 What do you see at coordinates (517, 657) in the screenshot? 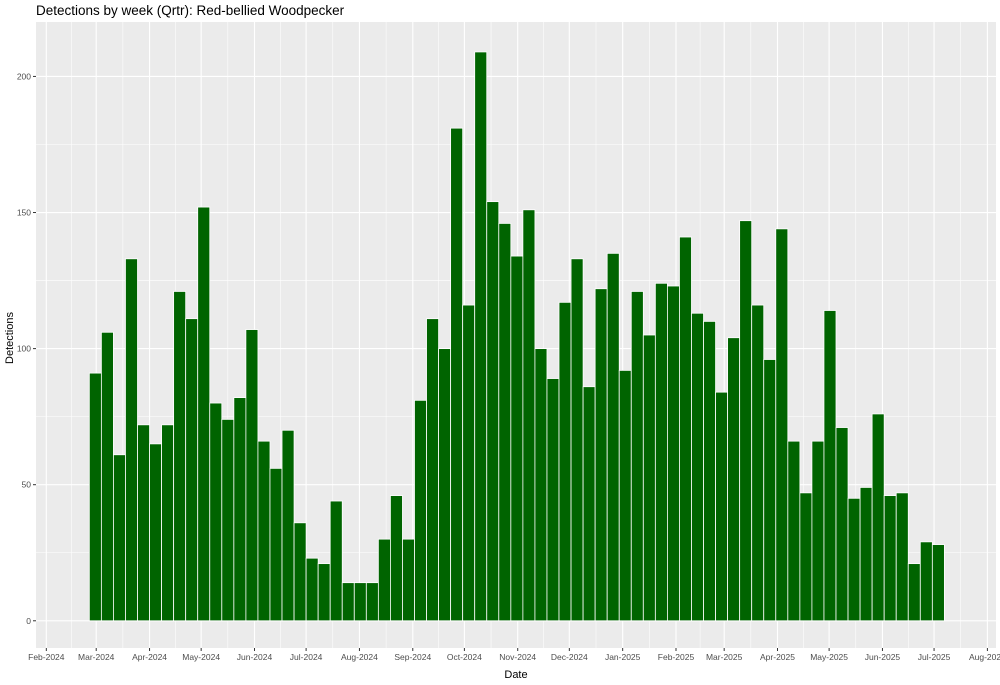
I see `x-tick-label: Nov-2024` at bounding box center [517, 657].